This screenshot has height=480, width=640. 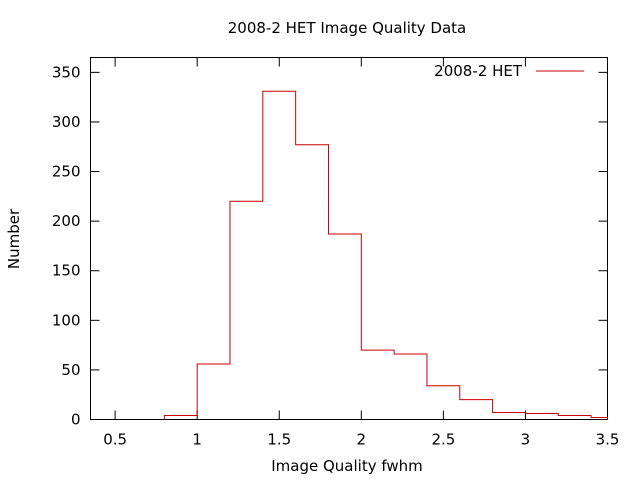 I want to click on y-tick-label: 200, so click(x=66, y=221).